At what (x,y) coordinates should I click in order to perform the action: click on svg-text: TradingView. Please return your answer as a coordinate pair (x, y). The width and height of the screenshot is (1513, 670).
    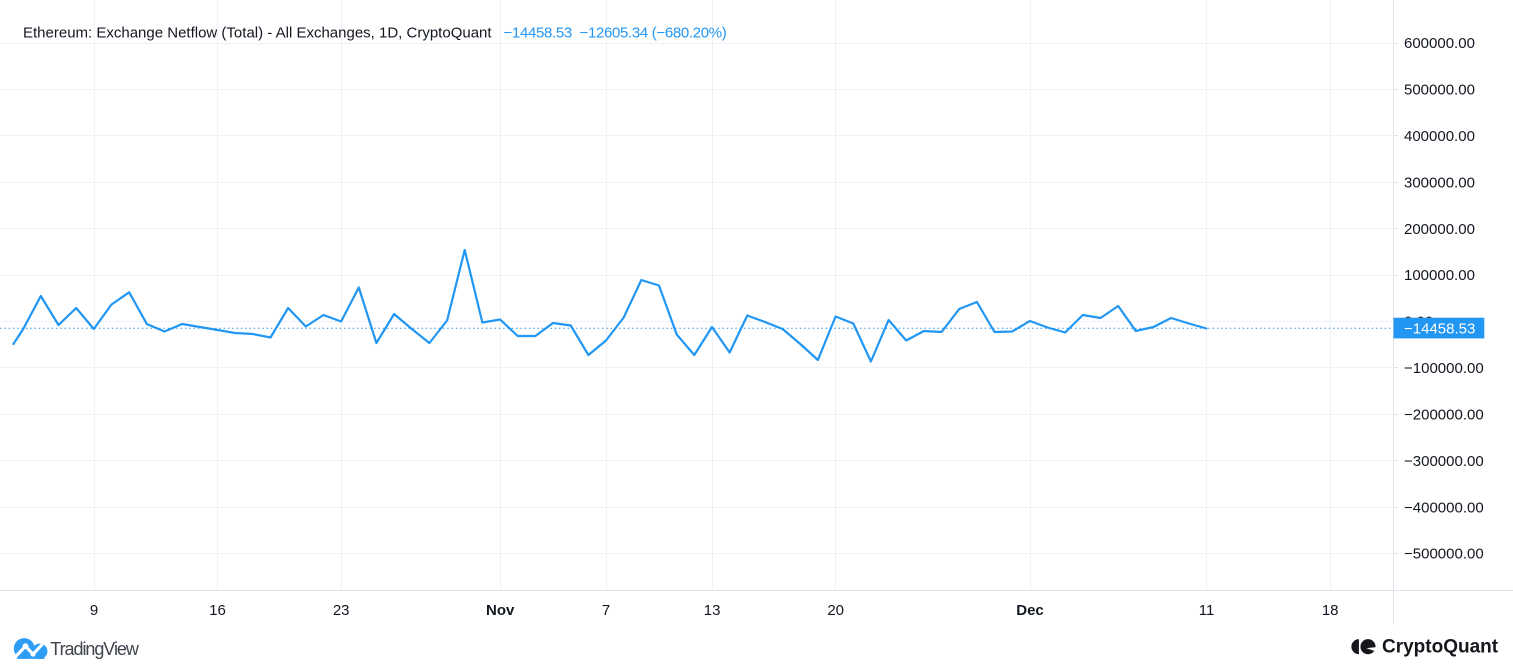
    Looking at the image, I should click on (95, 649).